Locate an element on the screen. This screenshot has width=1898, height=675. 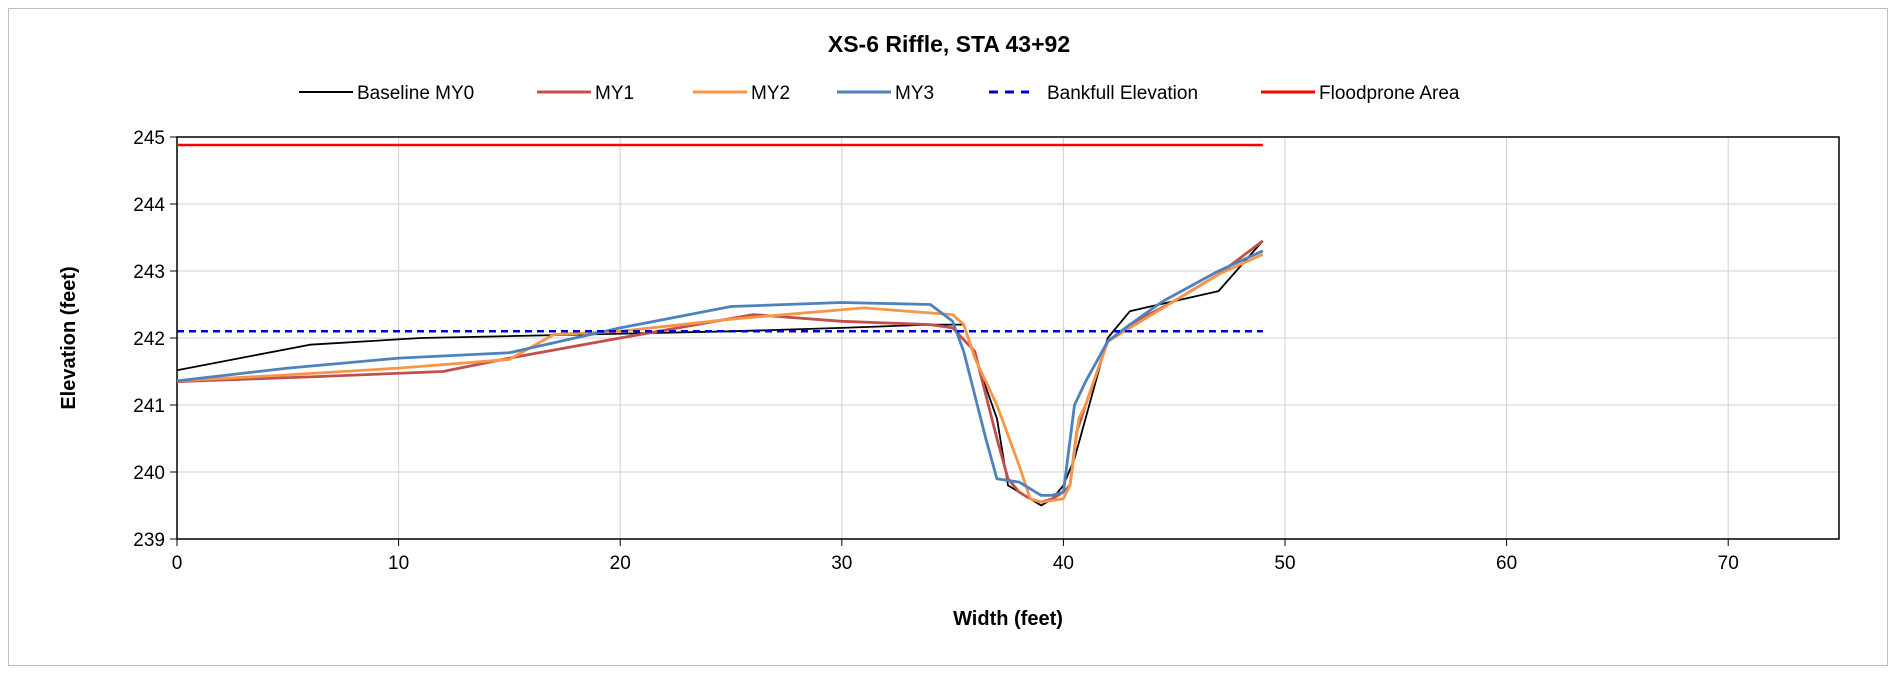
y-tick-label: 244 is located at coordinates (149, 205).